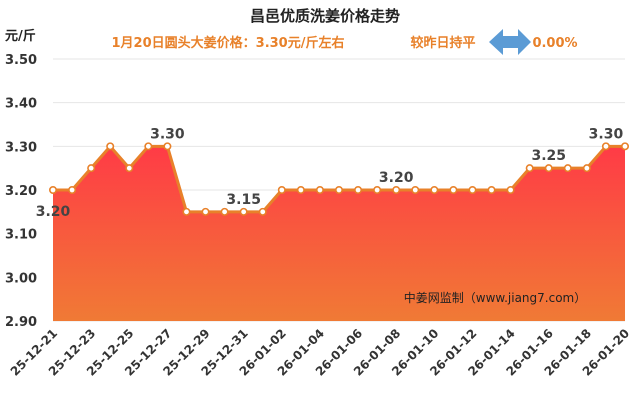  What do you see at coordinates (243, 200) in the screenshot?
I see `data-label: 3.15` at bounding box center [243, 200].